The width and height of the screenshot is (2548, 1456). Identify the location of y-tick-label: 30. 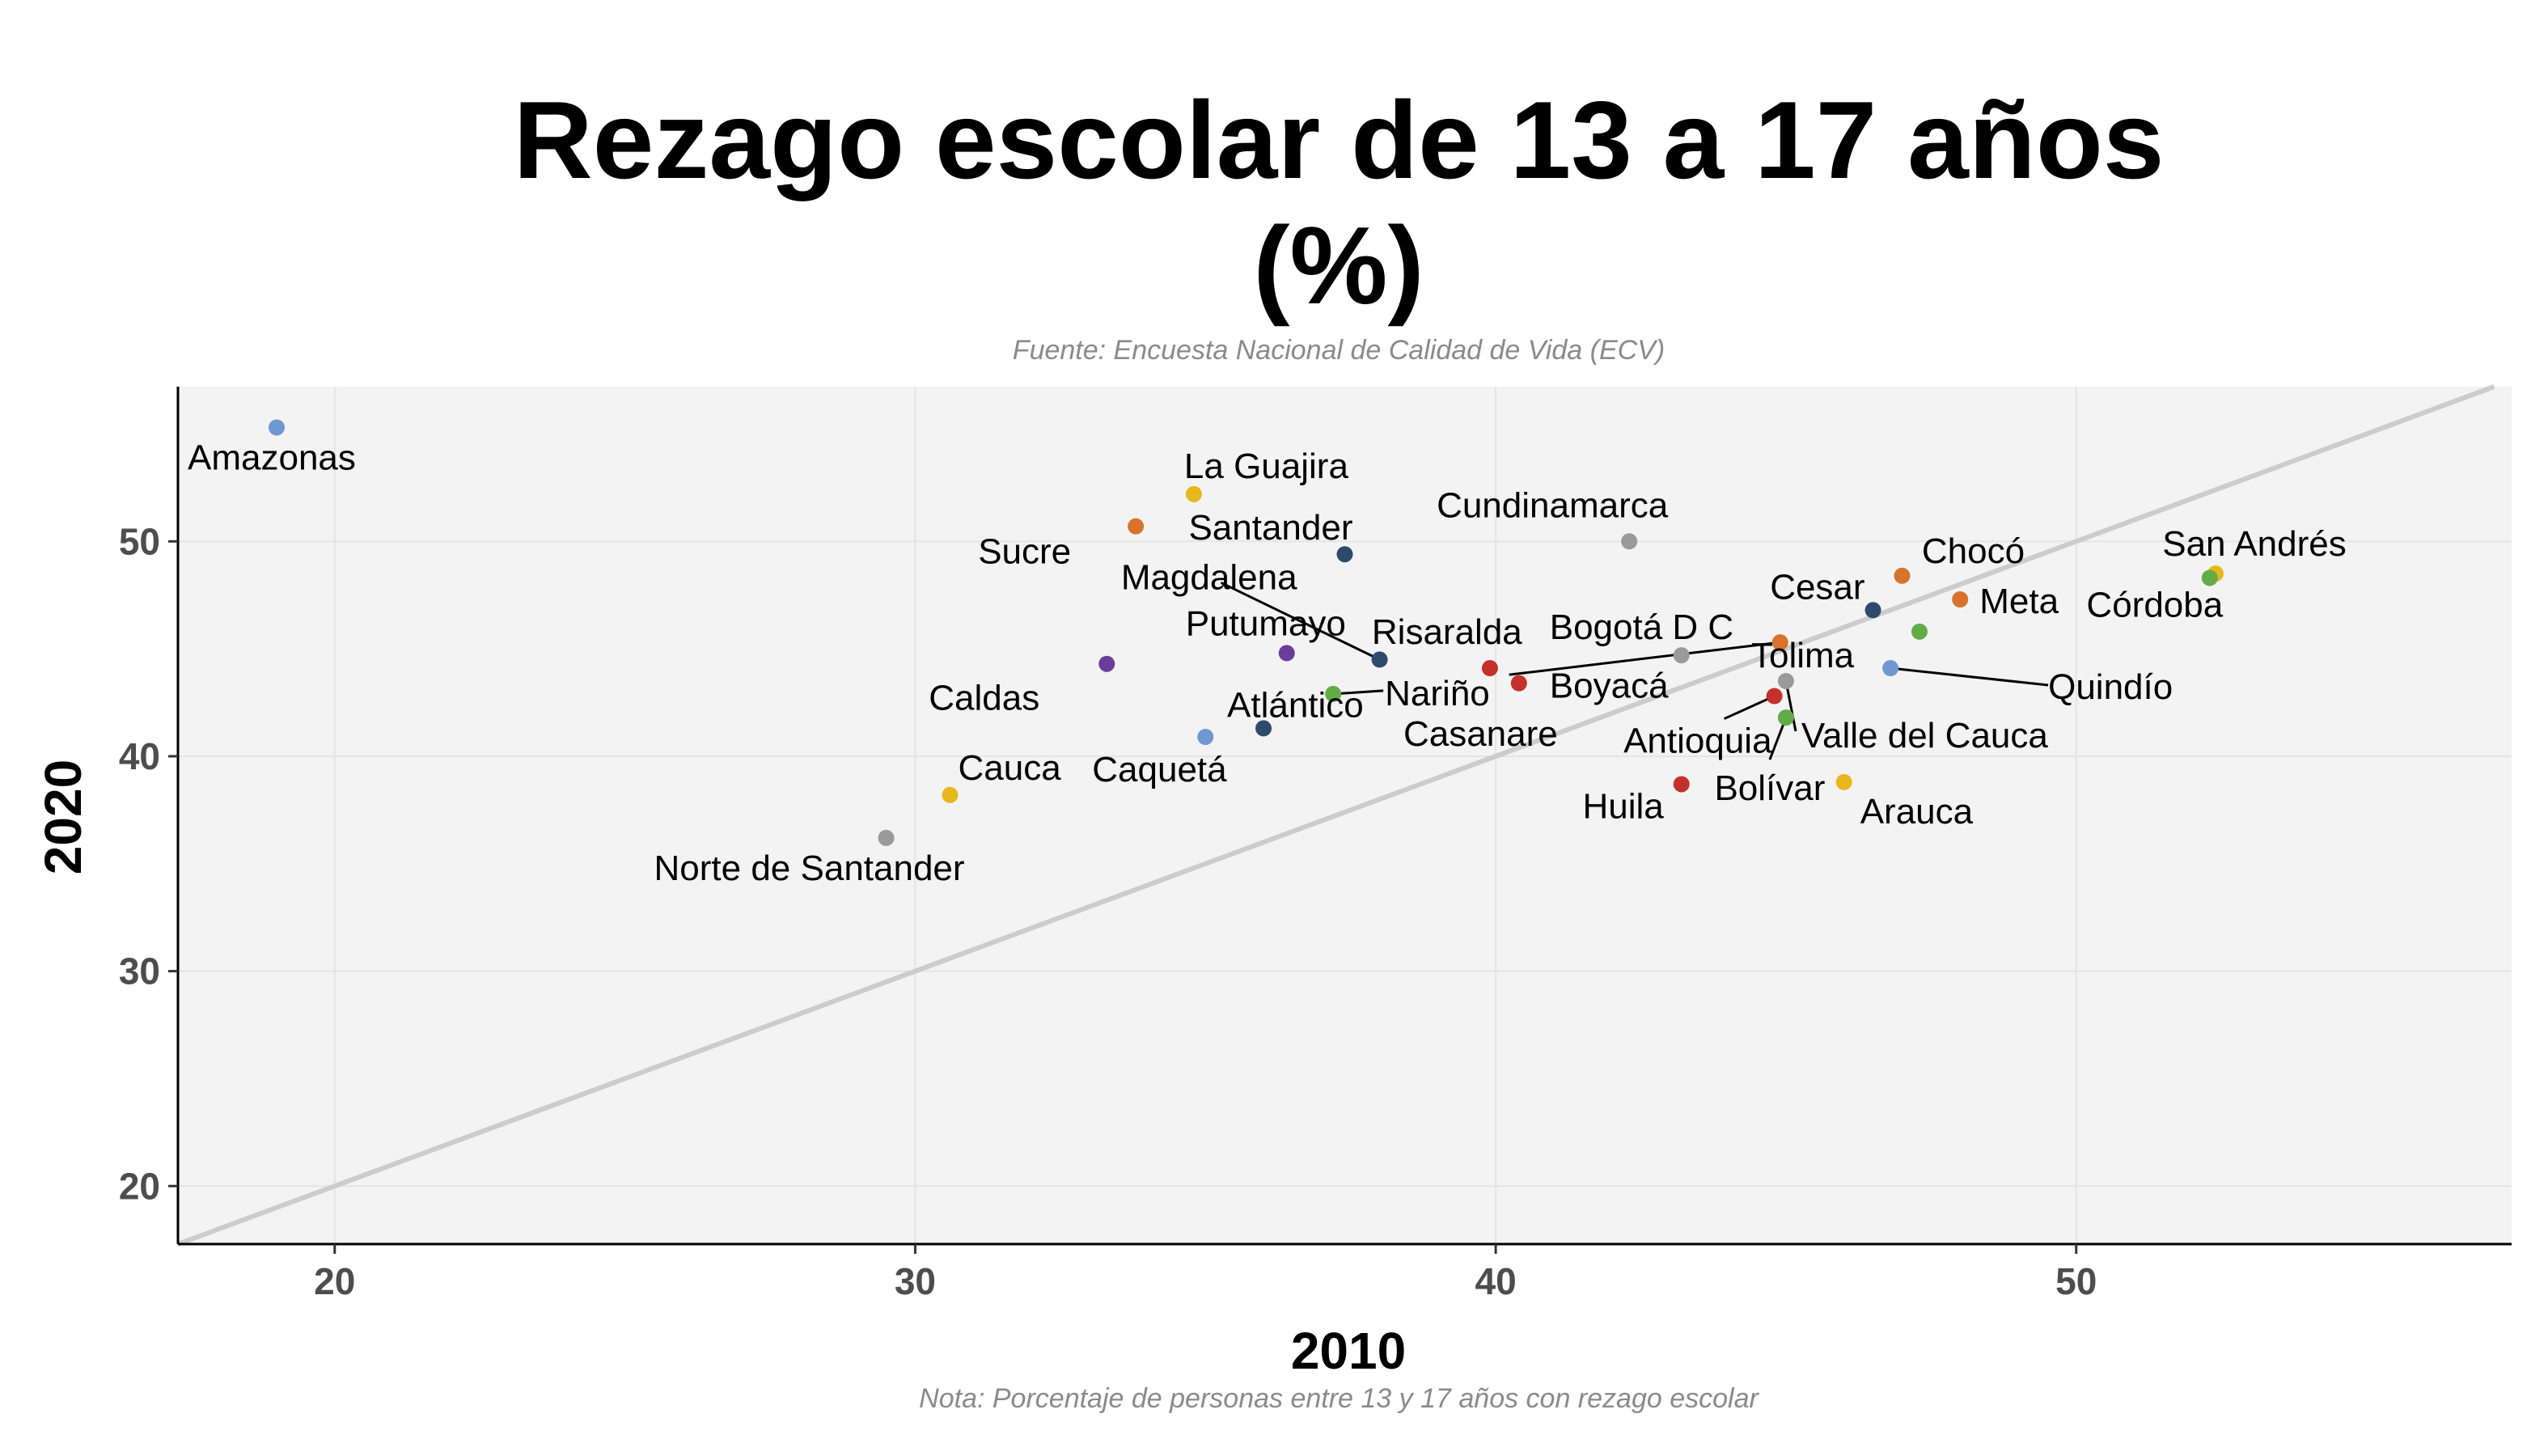
(139, 971).